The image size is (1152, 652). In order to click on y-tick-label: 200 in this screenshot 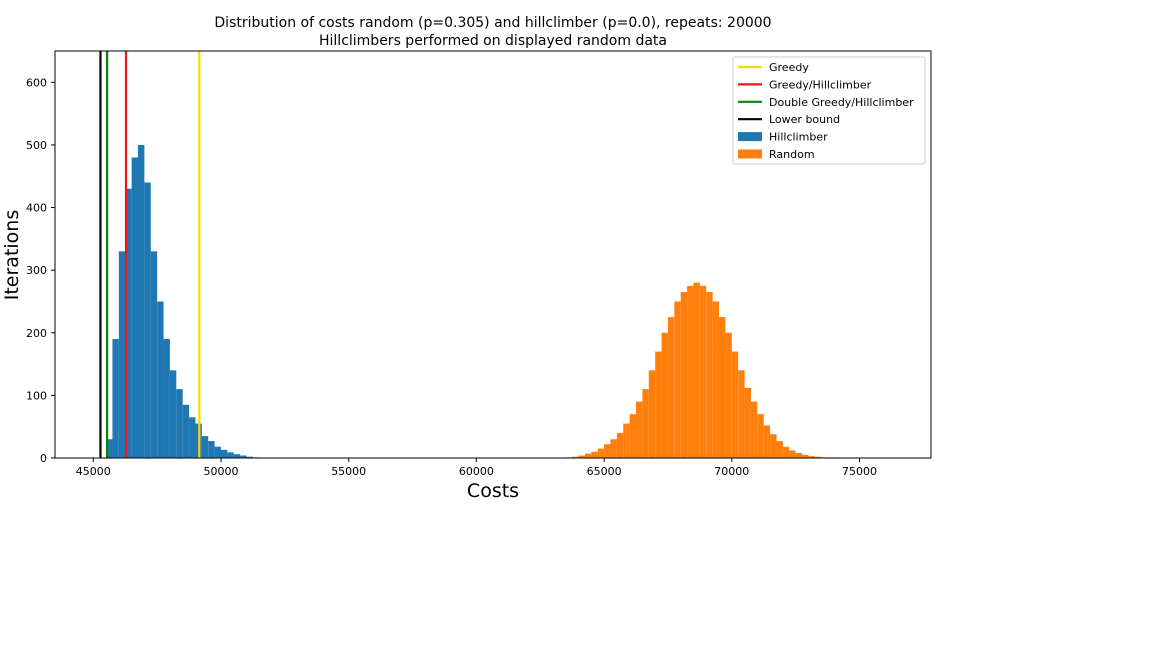, I will do `click(36, 333)`.